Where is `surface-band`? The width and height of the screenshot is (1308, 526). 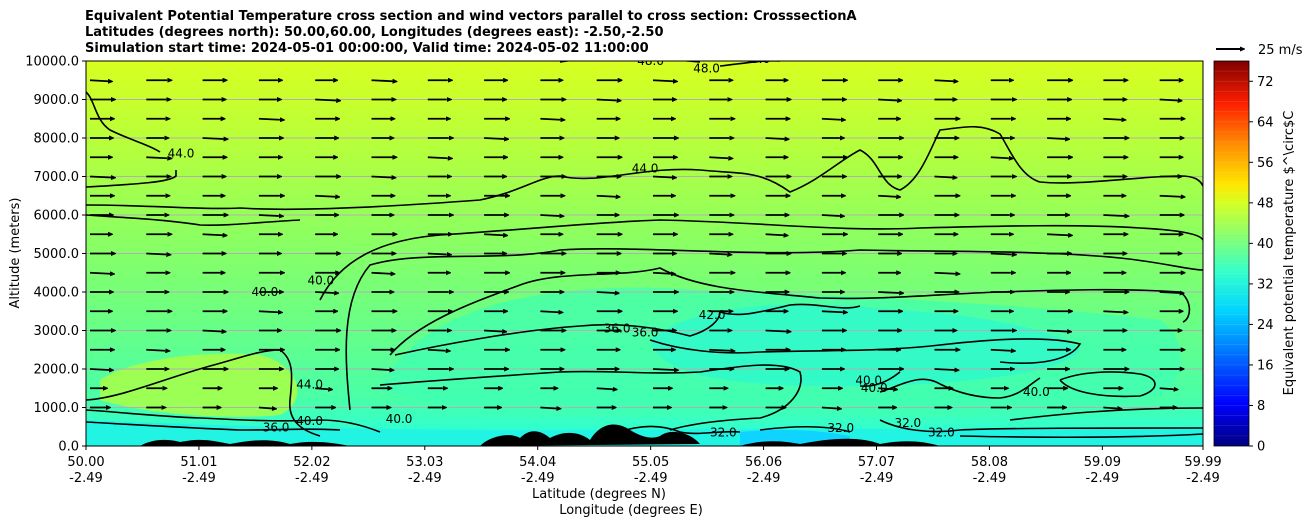
surface-band is located at coordinates (644, 433).